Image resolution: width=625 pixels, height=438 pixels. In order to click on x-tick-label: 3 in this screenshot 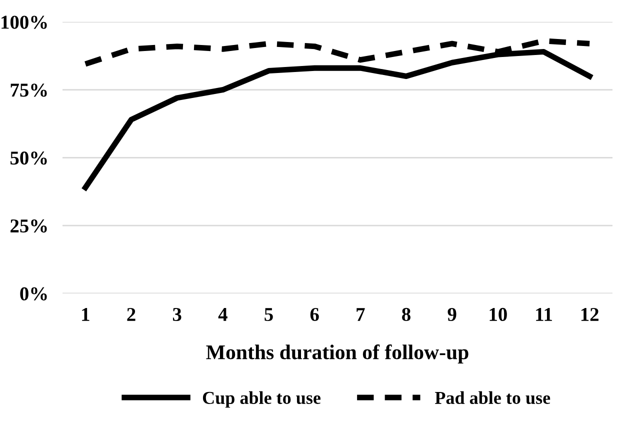, I will do `click(177, 315)`.